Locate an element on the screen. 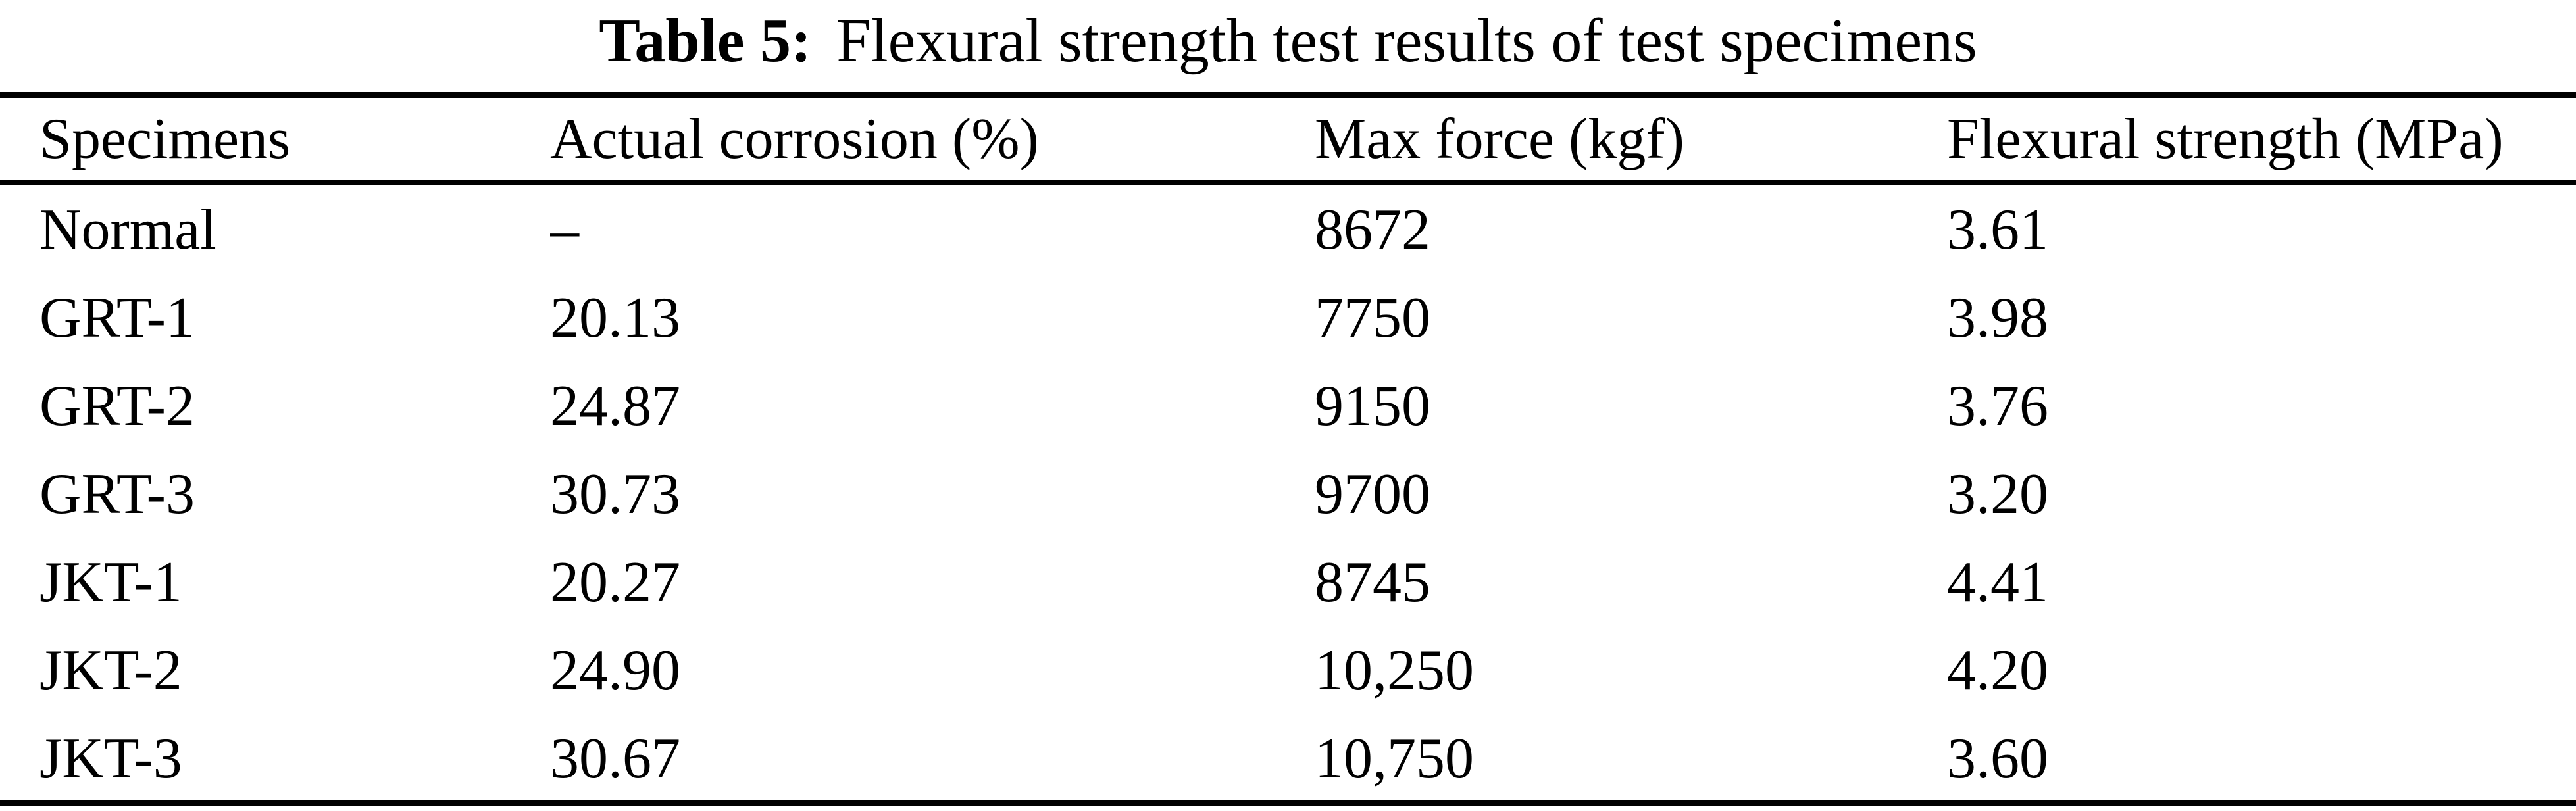 The height and width of the screenshot is (811, 2576). cell-actual-corrosion: 24.90 is located at coordinates (615, 670).